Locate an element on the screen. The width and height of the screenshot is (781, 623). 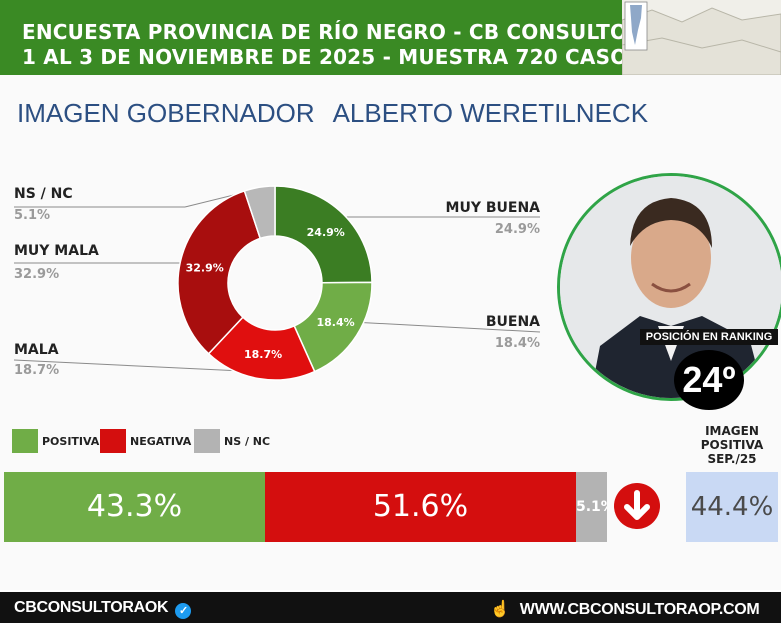
value-mala: 18.7% is located at coordinates (37, 370).